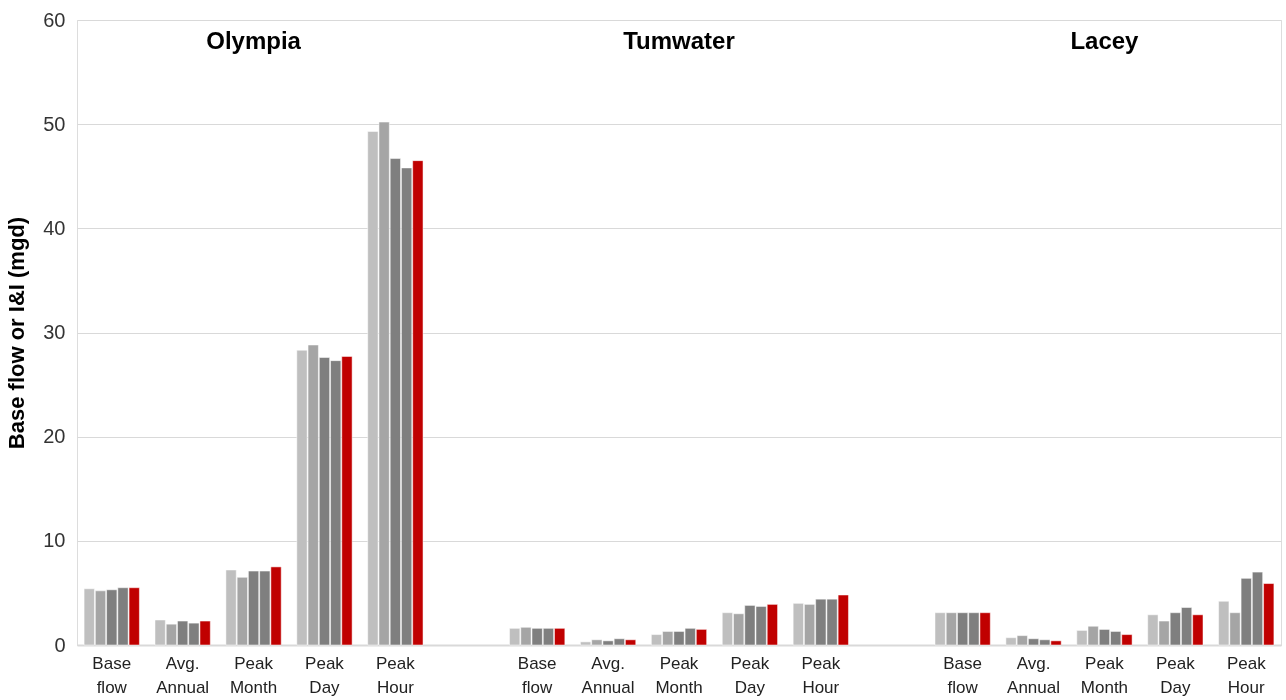 This screenshot has width=1286, height=700. Describe the element at coordinates (54, 436) in the screenshot. I see `y-tick-label: 20` at that location.